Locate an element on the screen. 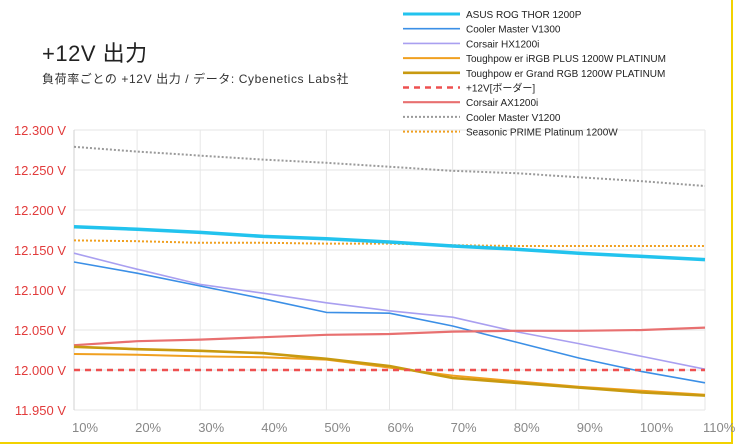 The image size is (736, 447). x-tick-label: 30% is located at coordinates (211, 427).